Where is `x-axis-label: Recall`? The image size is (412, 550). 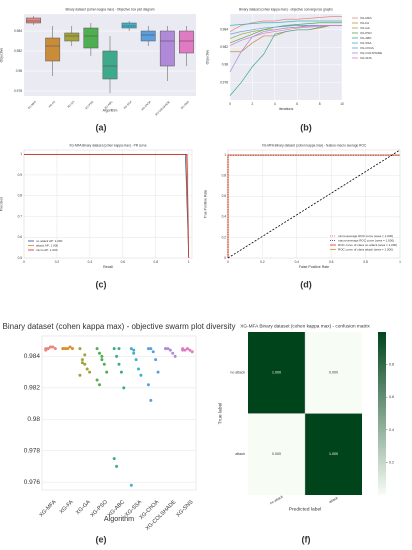 x-axis-label: Recall is located at coordinates (108, 267).